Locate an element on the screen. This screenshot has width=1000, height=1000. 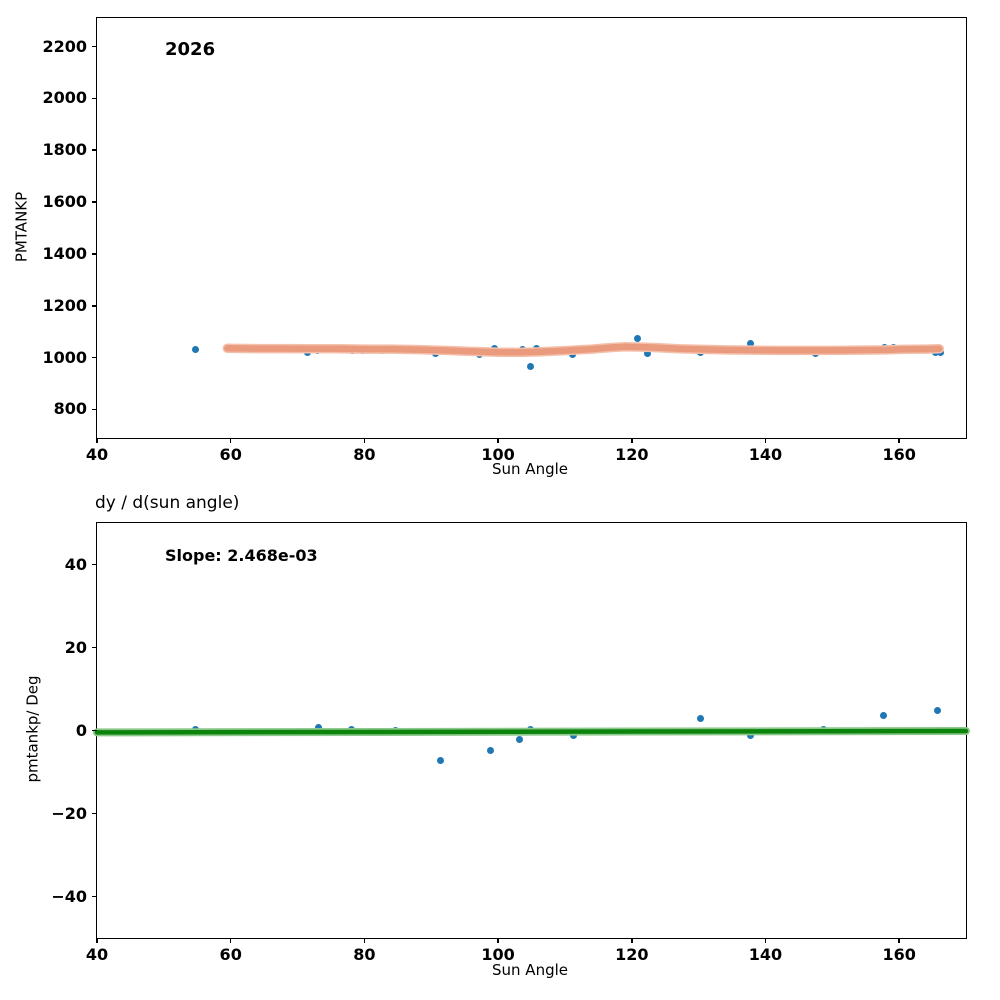
bottom-y-axis-label: pmtankp/ Deg is located at coordinates (32, 729).